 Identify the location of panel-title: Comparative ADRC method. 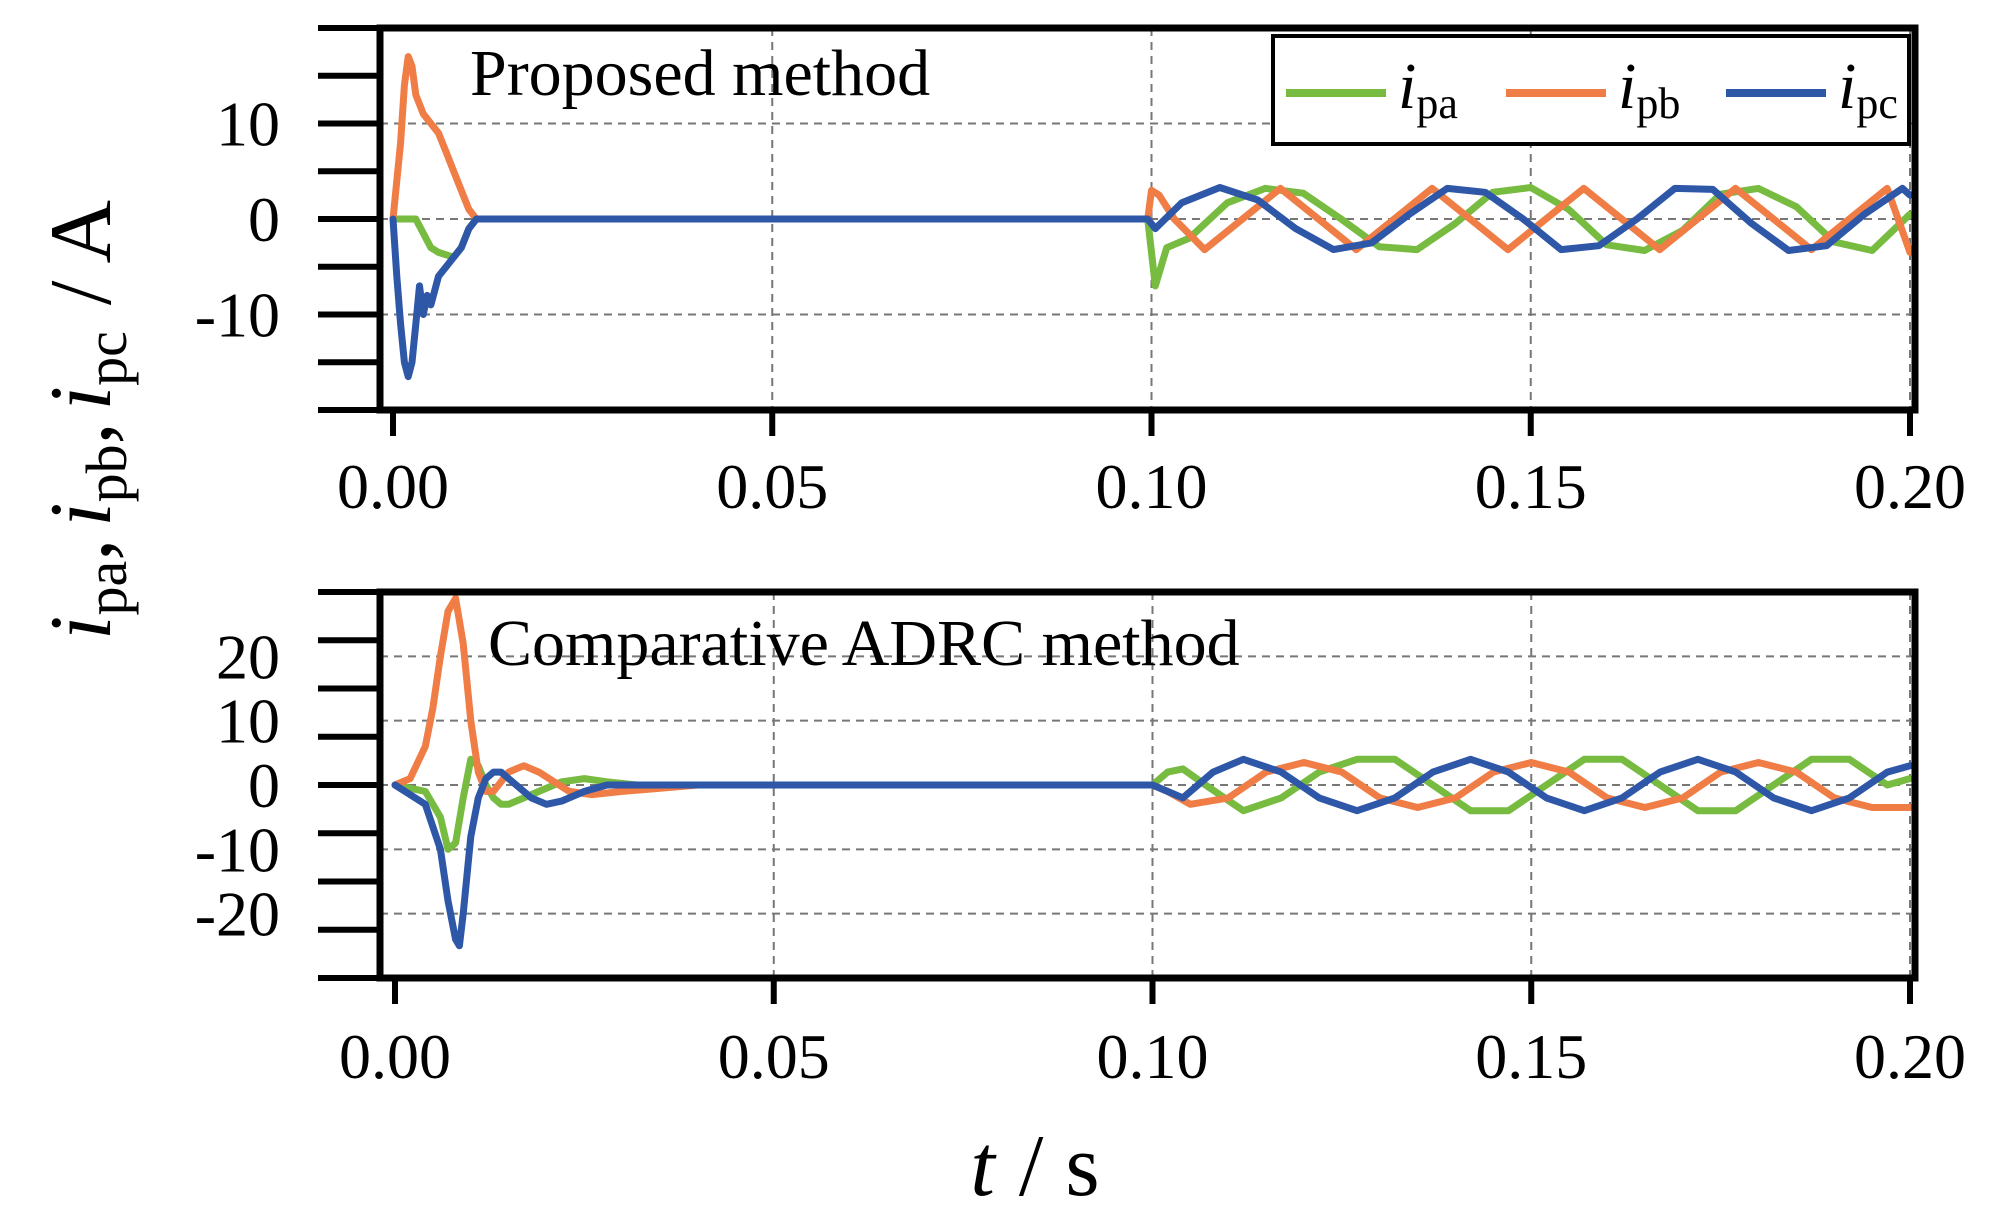
(864, 643).